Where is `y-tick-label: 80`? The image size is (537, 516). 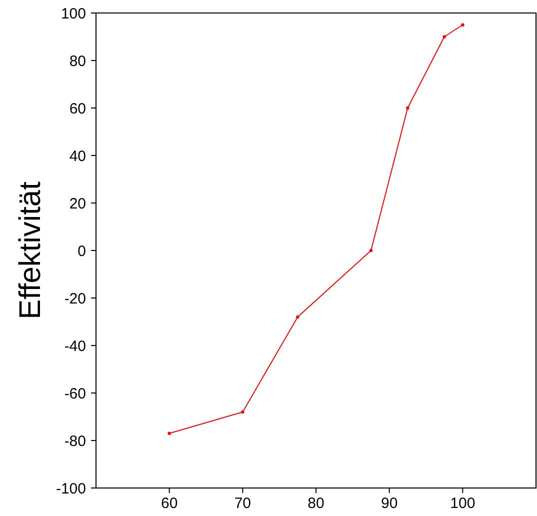
y-tick-label: 80 is located at coordinates (77, 61).